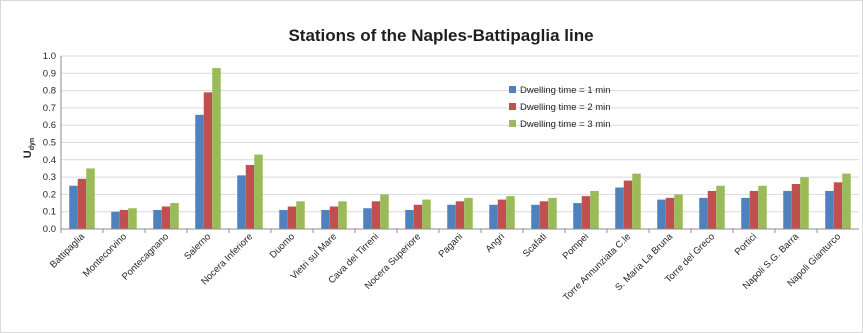 The width and height of the screenshot is (863, 333). What do you see at coordinates (49, 143) in the screenshot?
I see `y-tick-label: 0.5` at bounding box center [49, 143].